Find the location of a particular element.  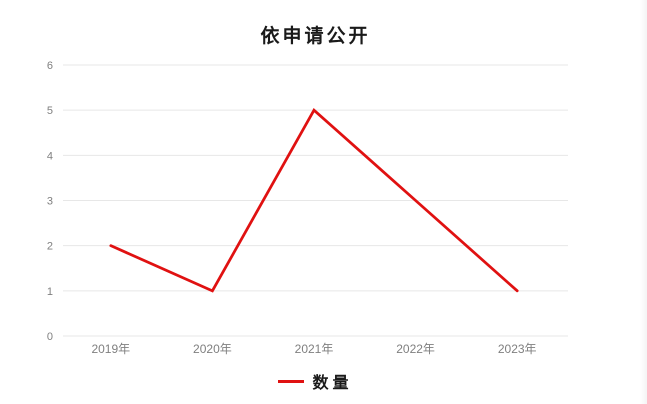

y-axis-tick-label: 4 is located at coordinates (50, 156).